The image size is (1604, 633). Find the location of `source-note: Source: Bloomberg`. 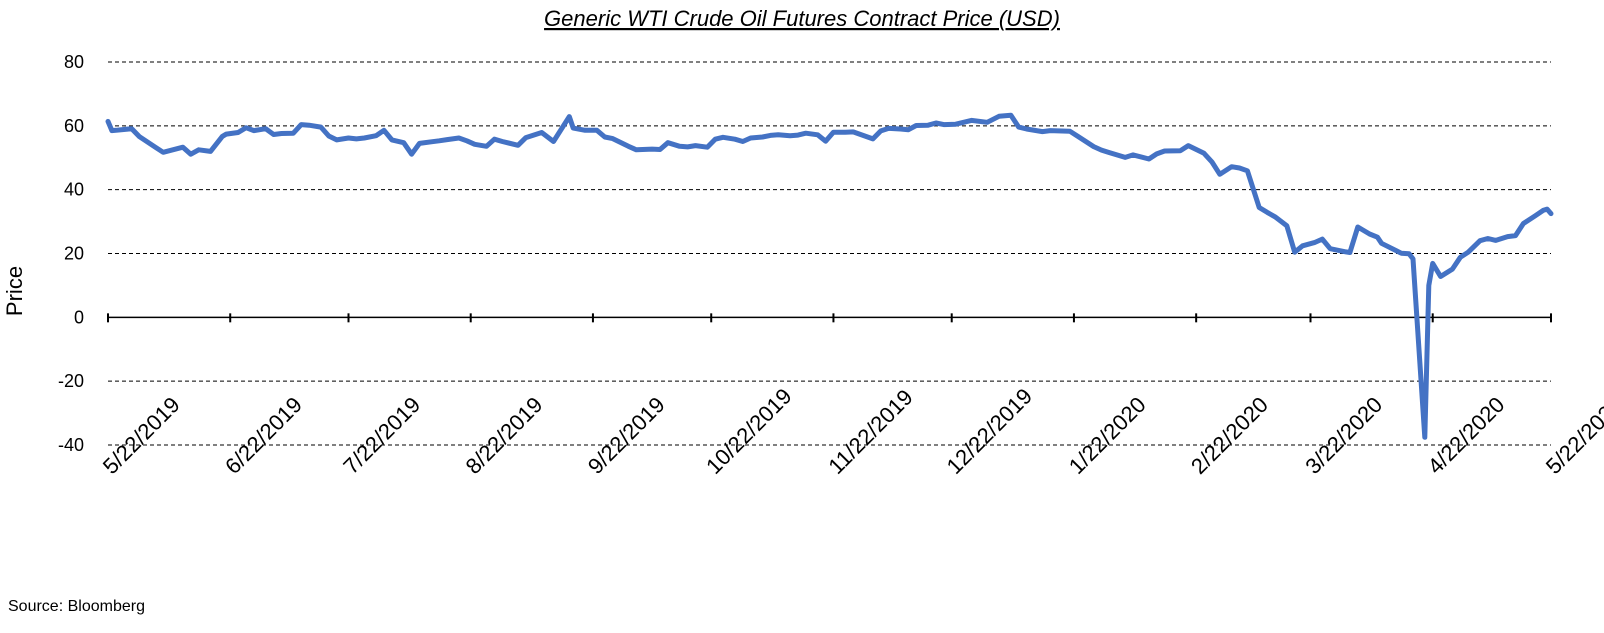

source-note: Source: Bloomberg is located at coordinates (76, 606).